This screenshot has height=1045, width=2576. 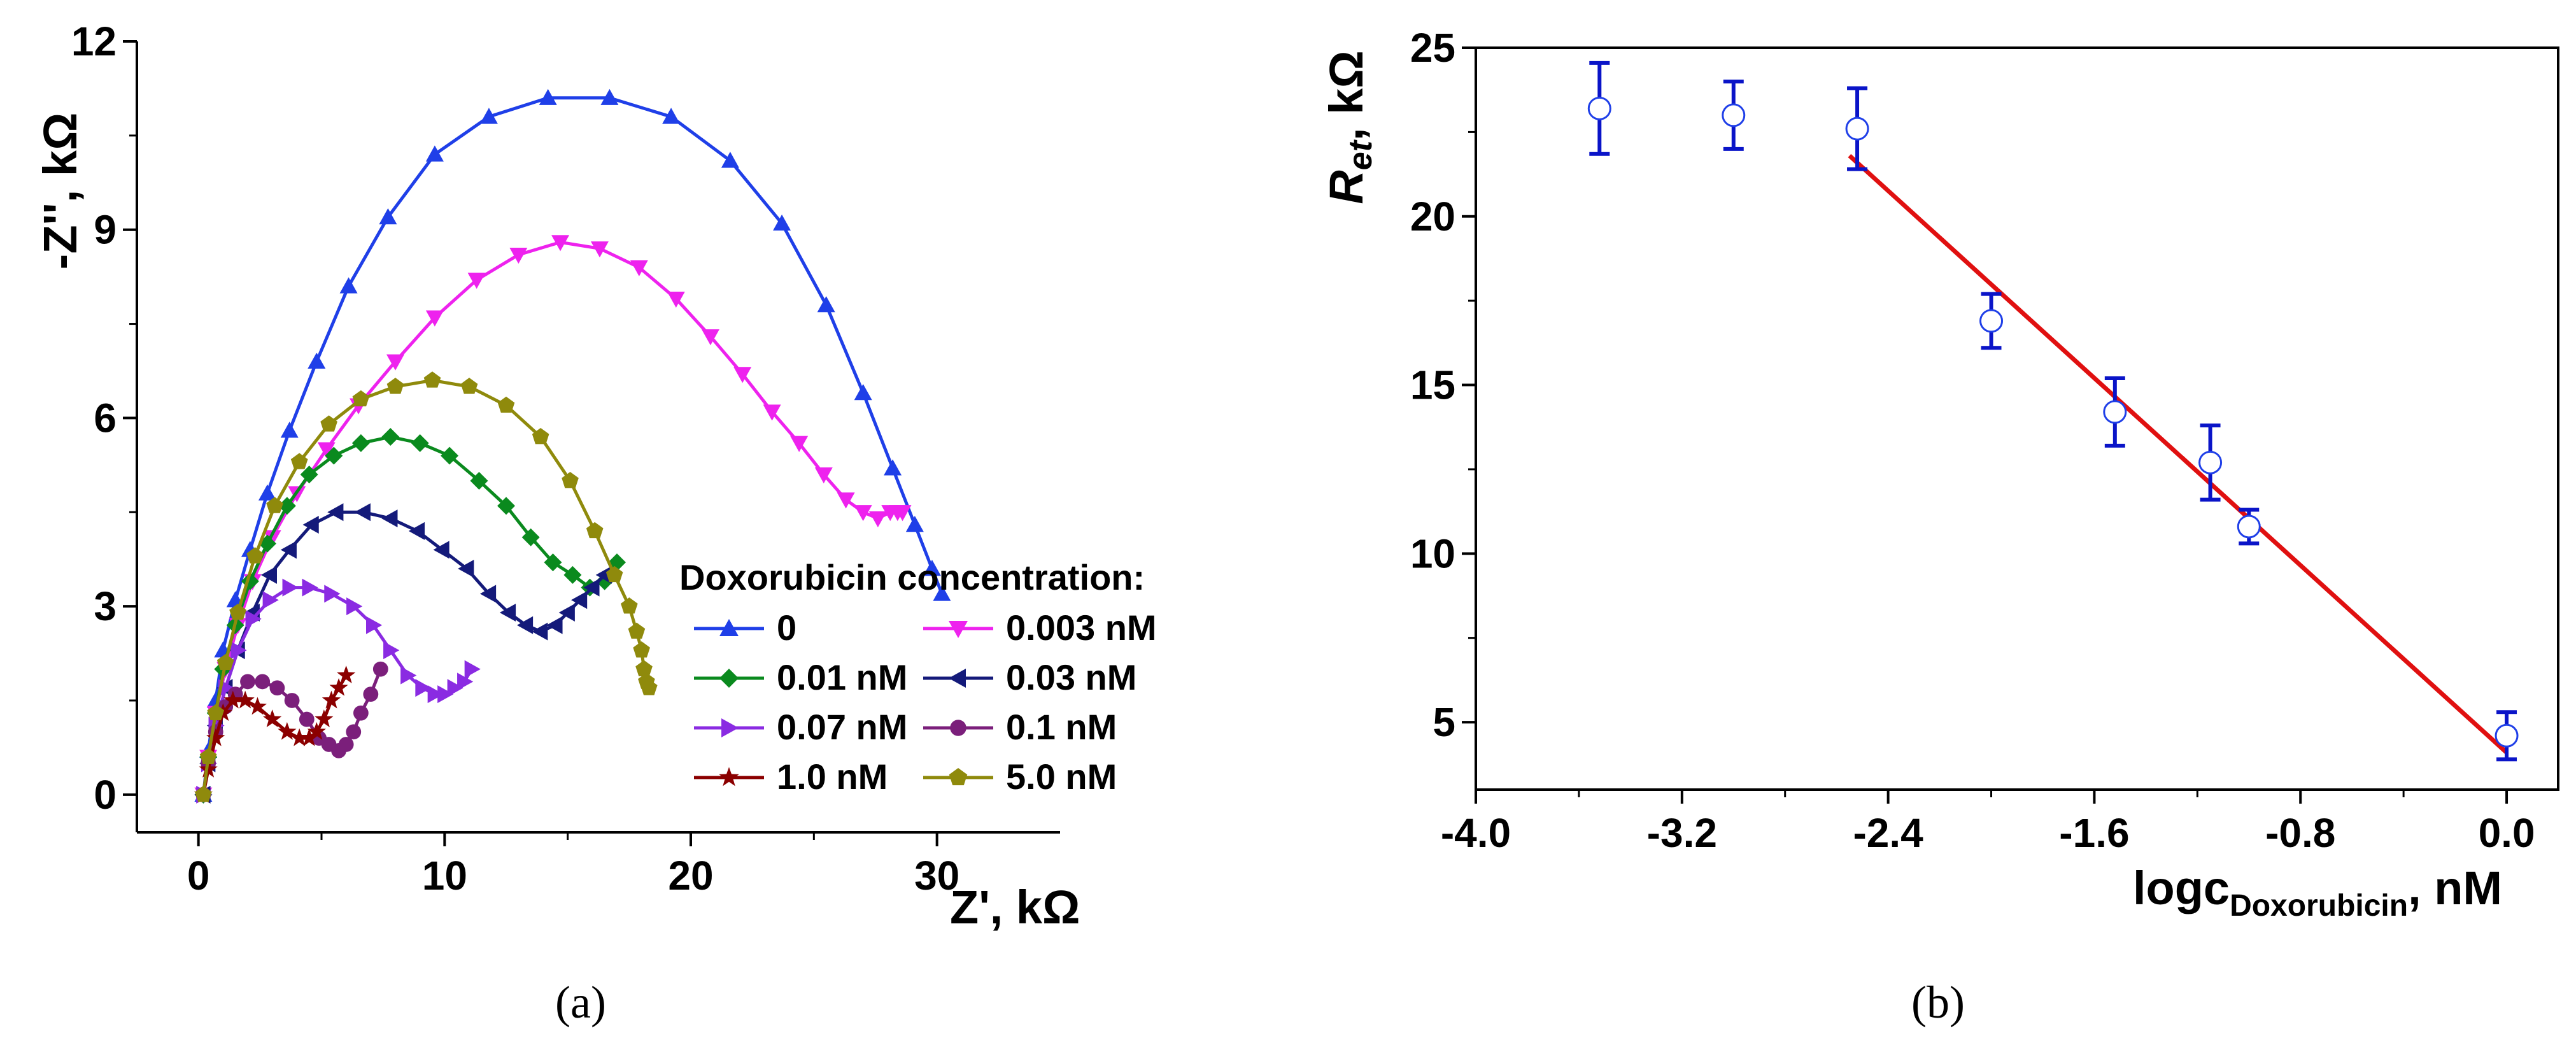 What do you see at coordinates (105, 795) in the screenshot?
I see `panel-a-y-tick-label: 0` at bounding box center [105, 795].